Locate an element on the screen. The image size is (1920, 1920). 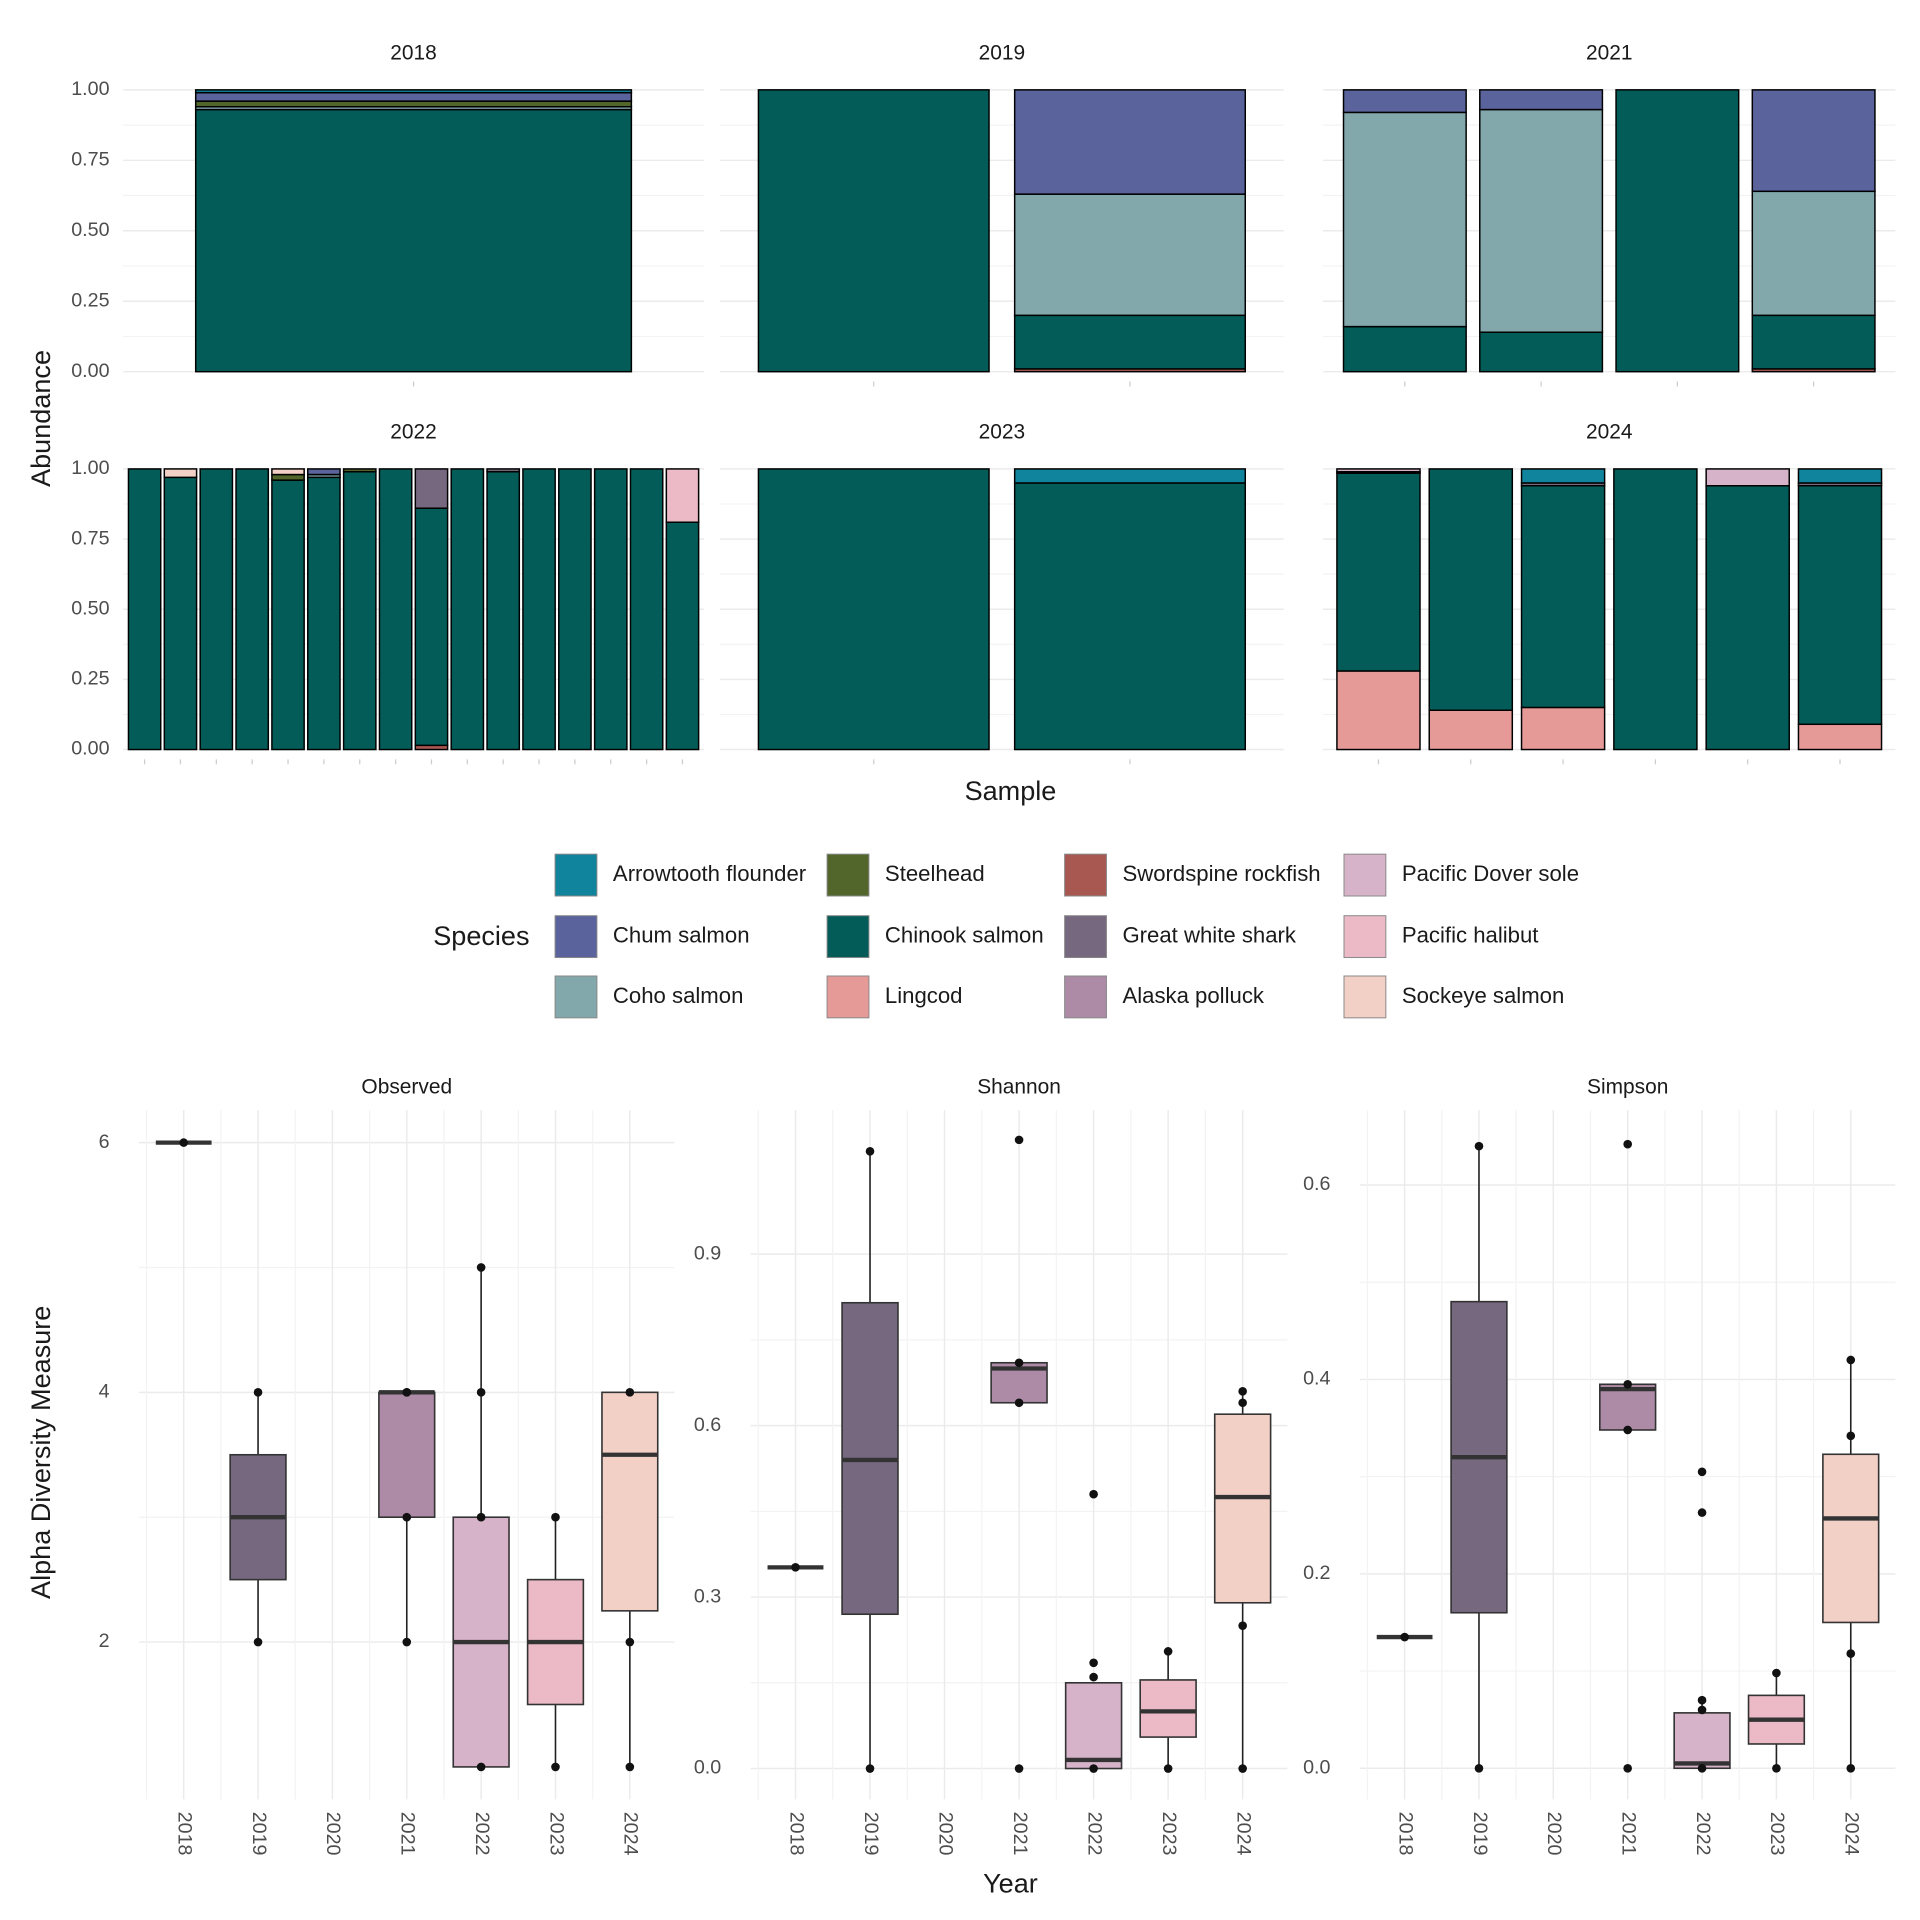
facet-title: 2023 is located at coordinates (1002, 432).